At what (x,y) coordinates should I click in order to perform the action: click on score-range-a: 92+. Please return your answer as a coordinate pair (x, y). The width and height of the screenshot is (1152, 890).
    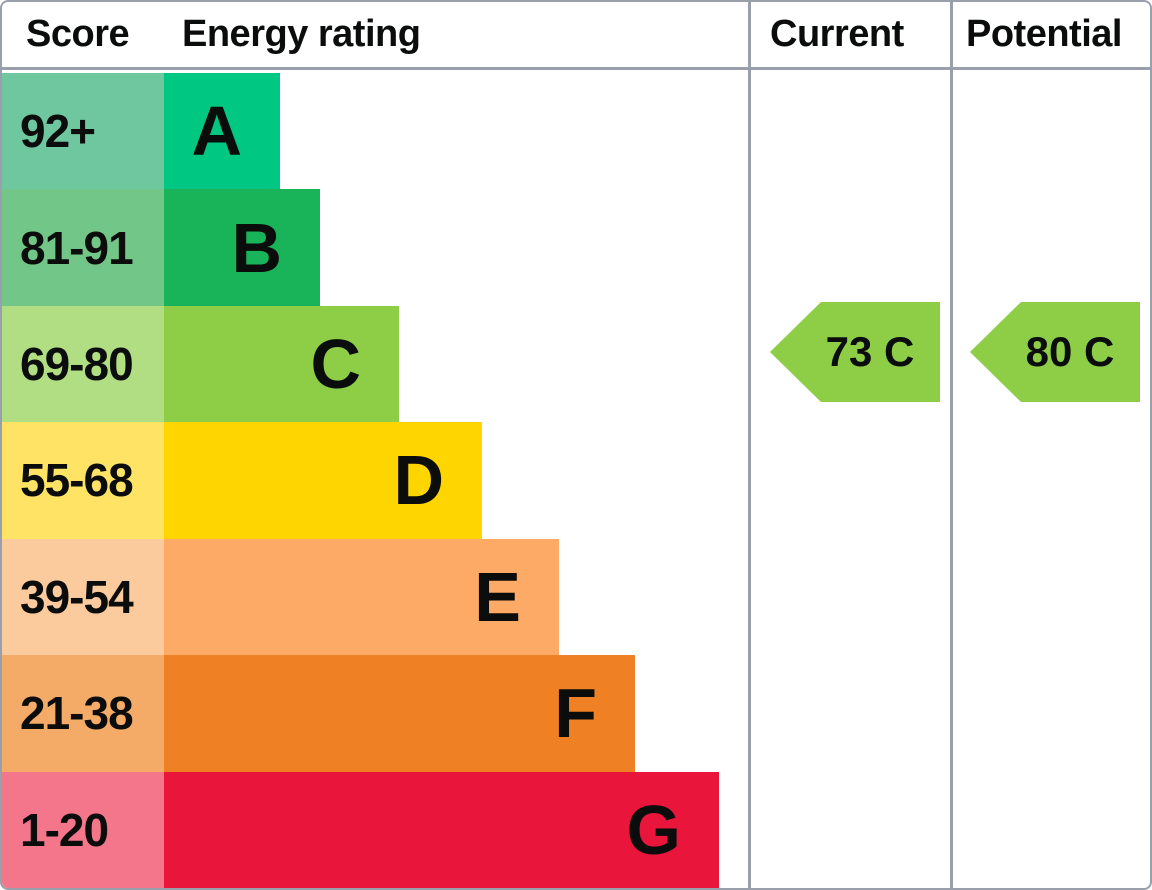
    Looking at the image, I should click on (83, 131).